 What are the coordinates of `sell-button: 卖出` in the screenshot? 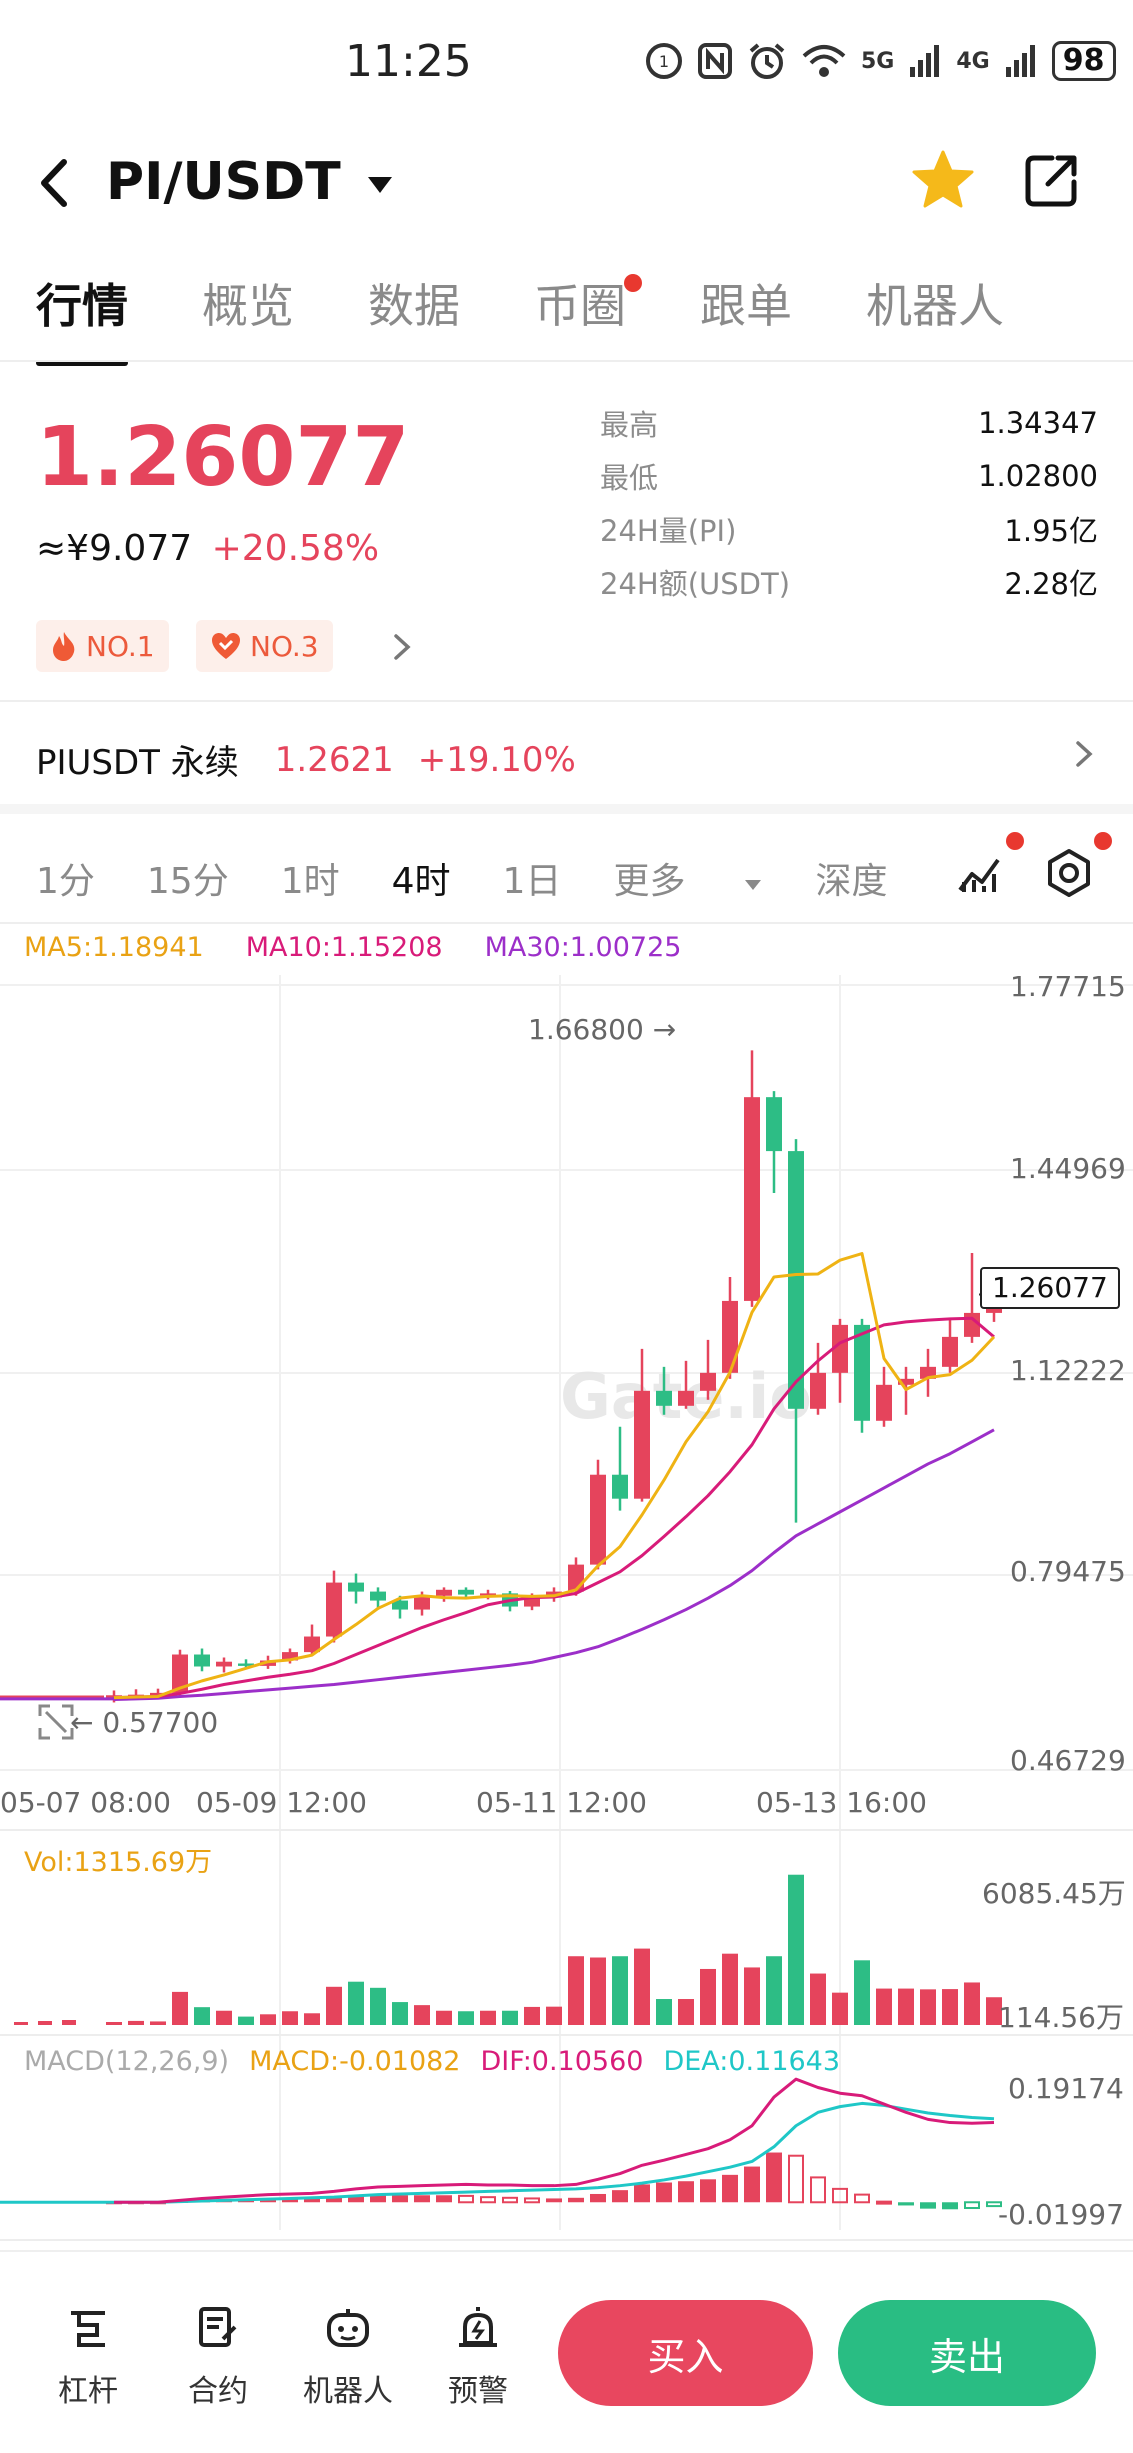 It's located at (967, 2353).